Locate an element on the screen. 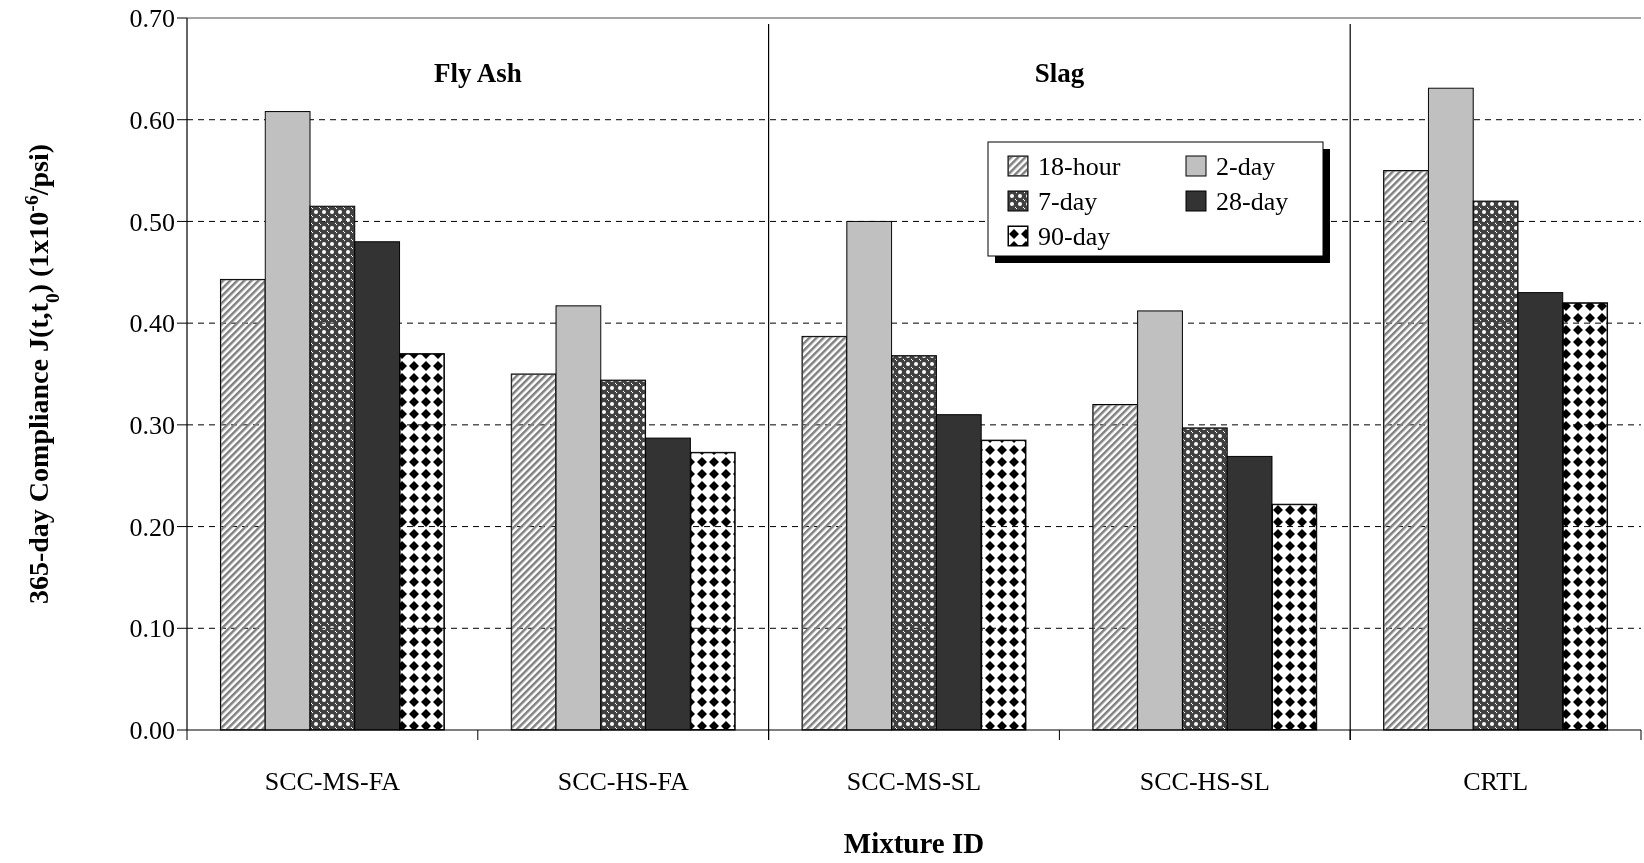 The width and height of the screenshot is (1644, 863). y-tick-label: 0.30 is located at coordinates (152, 425).